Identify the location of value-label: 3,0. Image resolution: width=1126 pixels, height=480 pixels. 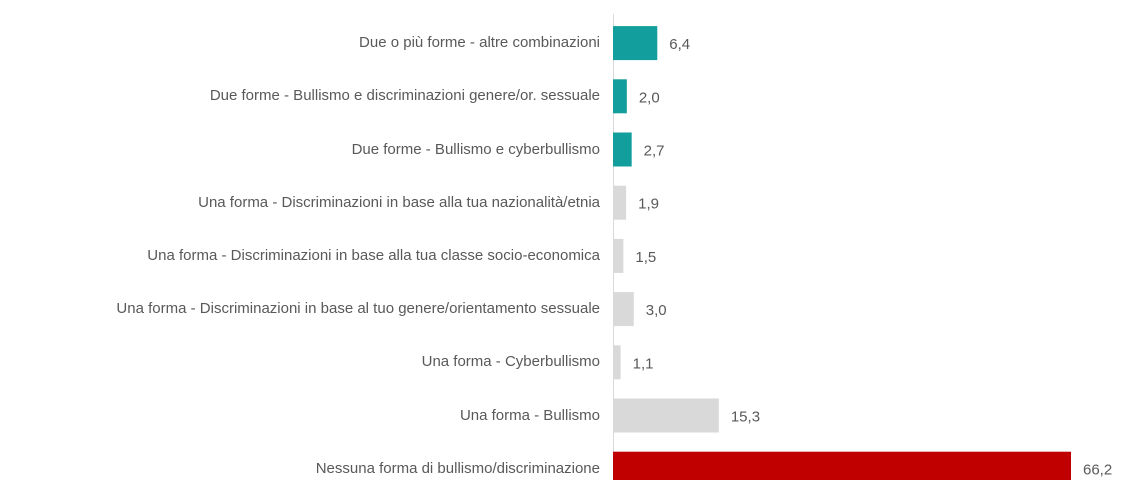
(656, 310).